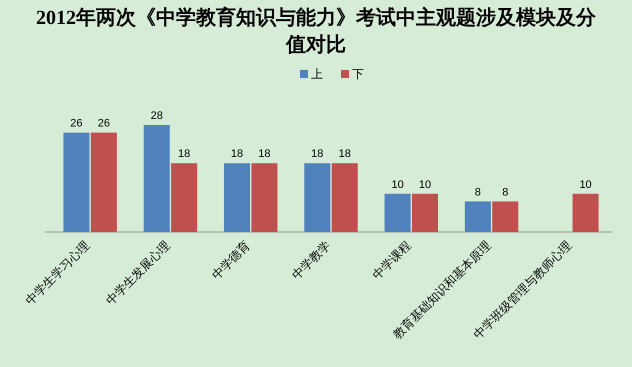 The image size is (632, 367). Describe the element at coordinates (138, 273) in the screenshot. I see `x-tick-label: 中学生发展心理` at that location.